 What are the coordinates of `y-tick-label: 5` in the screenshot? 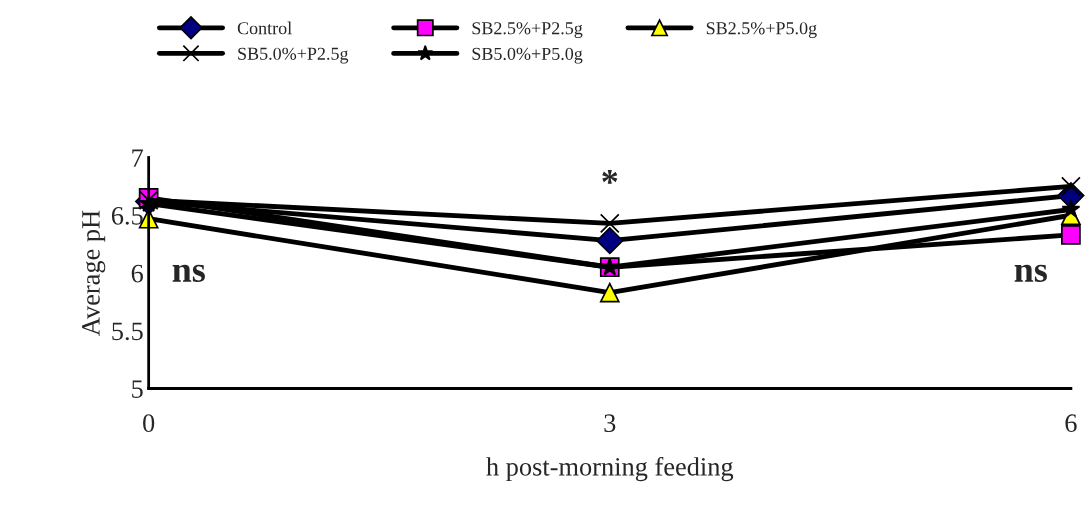 It's located at (137, 389).